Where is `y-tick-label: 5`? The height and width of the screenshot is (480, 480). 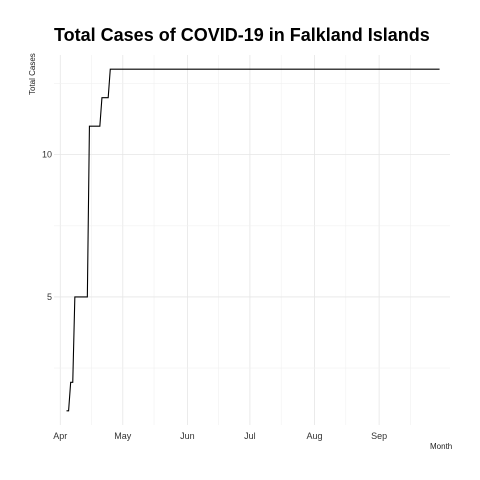
y-tick-label: 5 is located at coordinates (49, 297).